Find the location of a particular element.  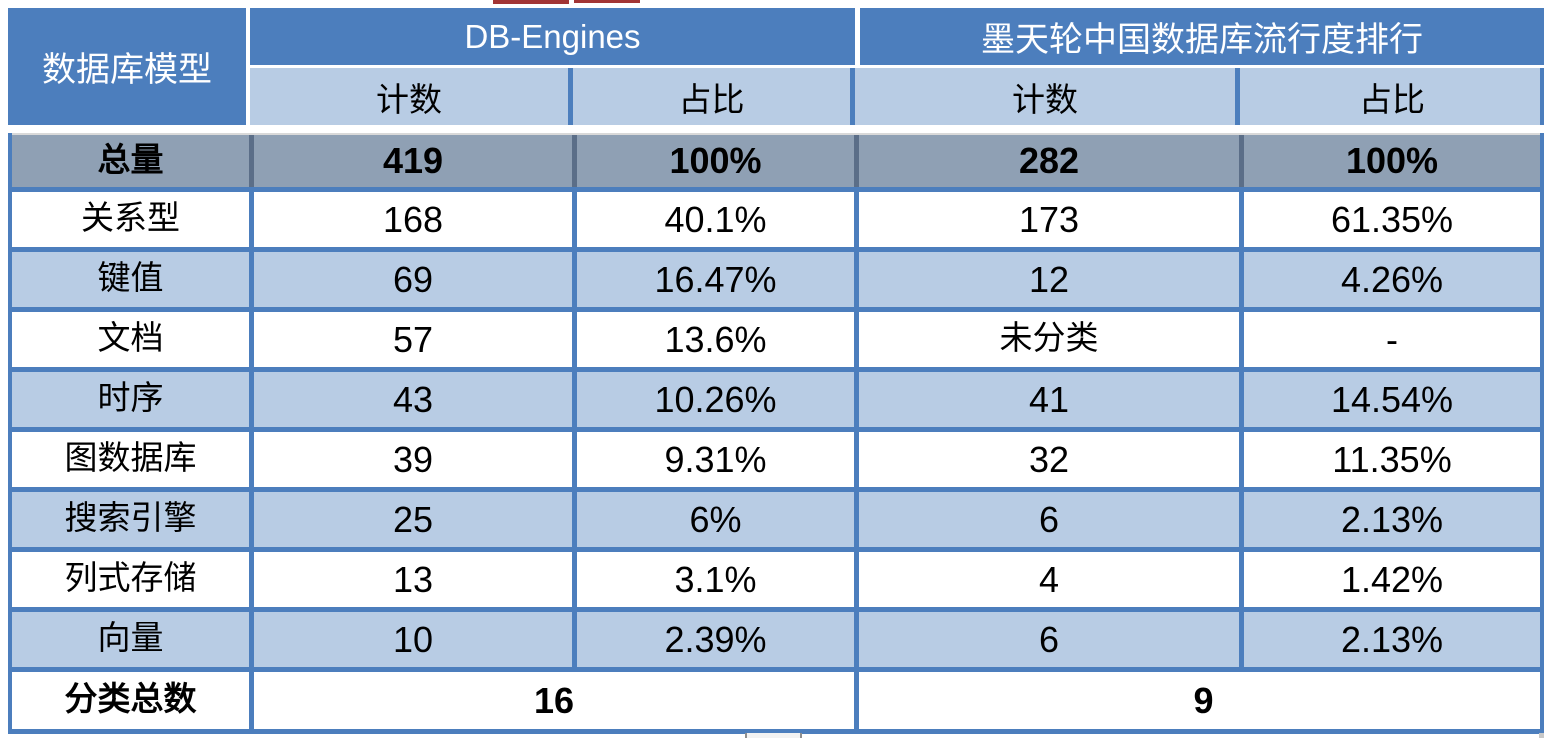

cell-db-count: 25 is located at coordinates (415, 519).